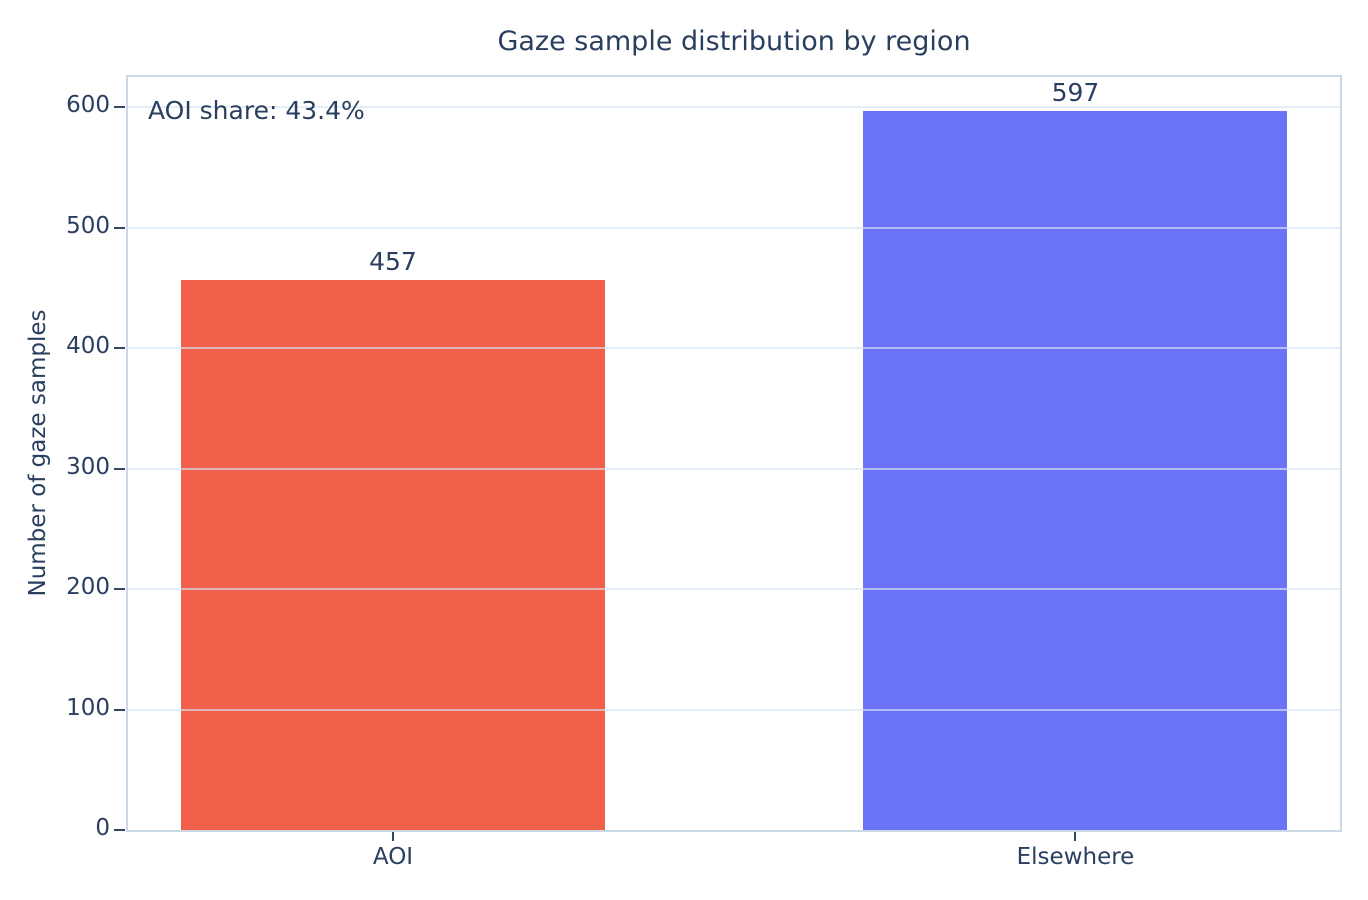  What do you see at coordinates (88, 225) in the screenshot?
I see `y-tick-label: 500` at bounding box center [88, 225].